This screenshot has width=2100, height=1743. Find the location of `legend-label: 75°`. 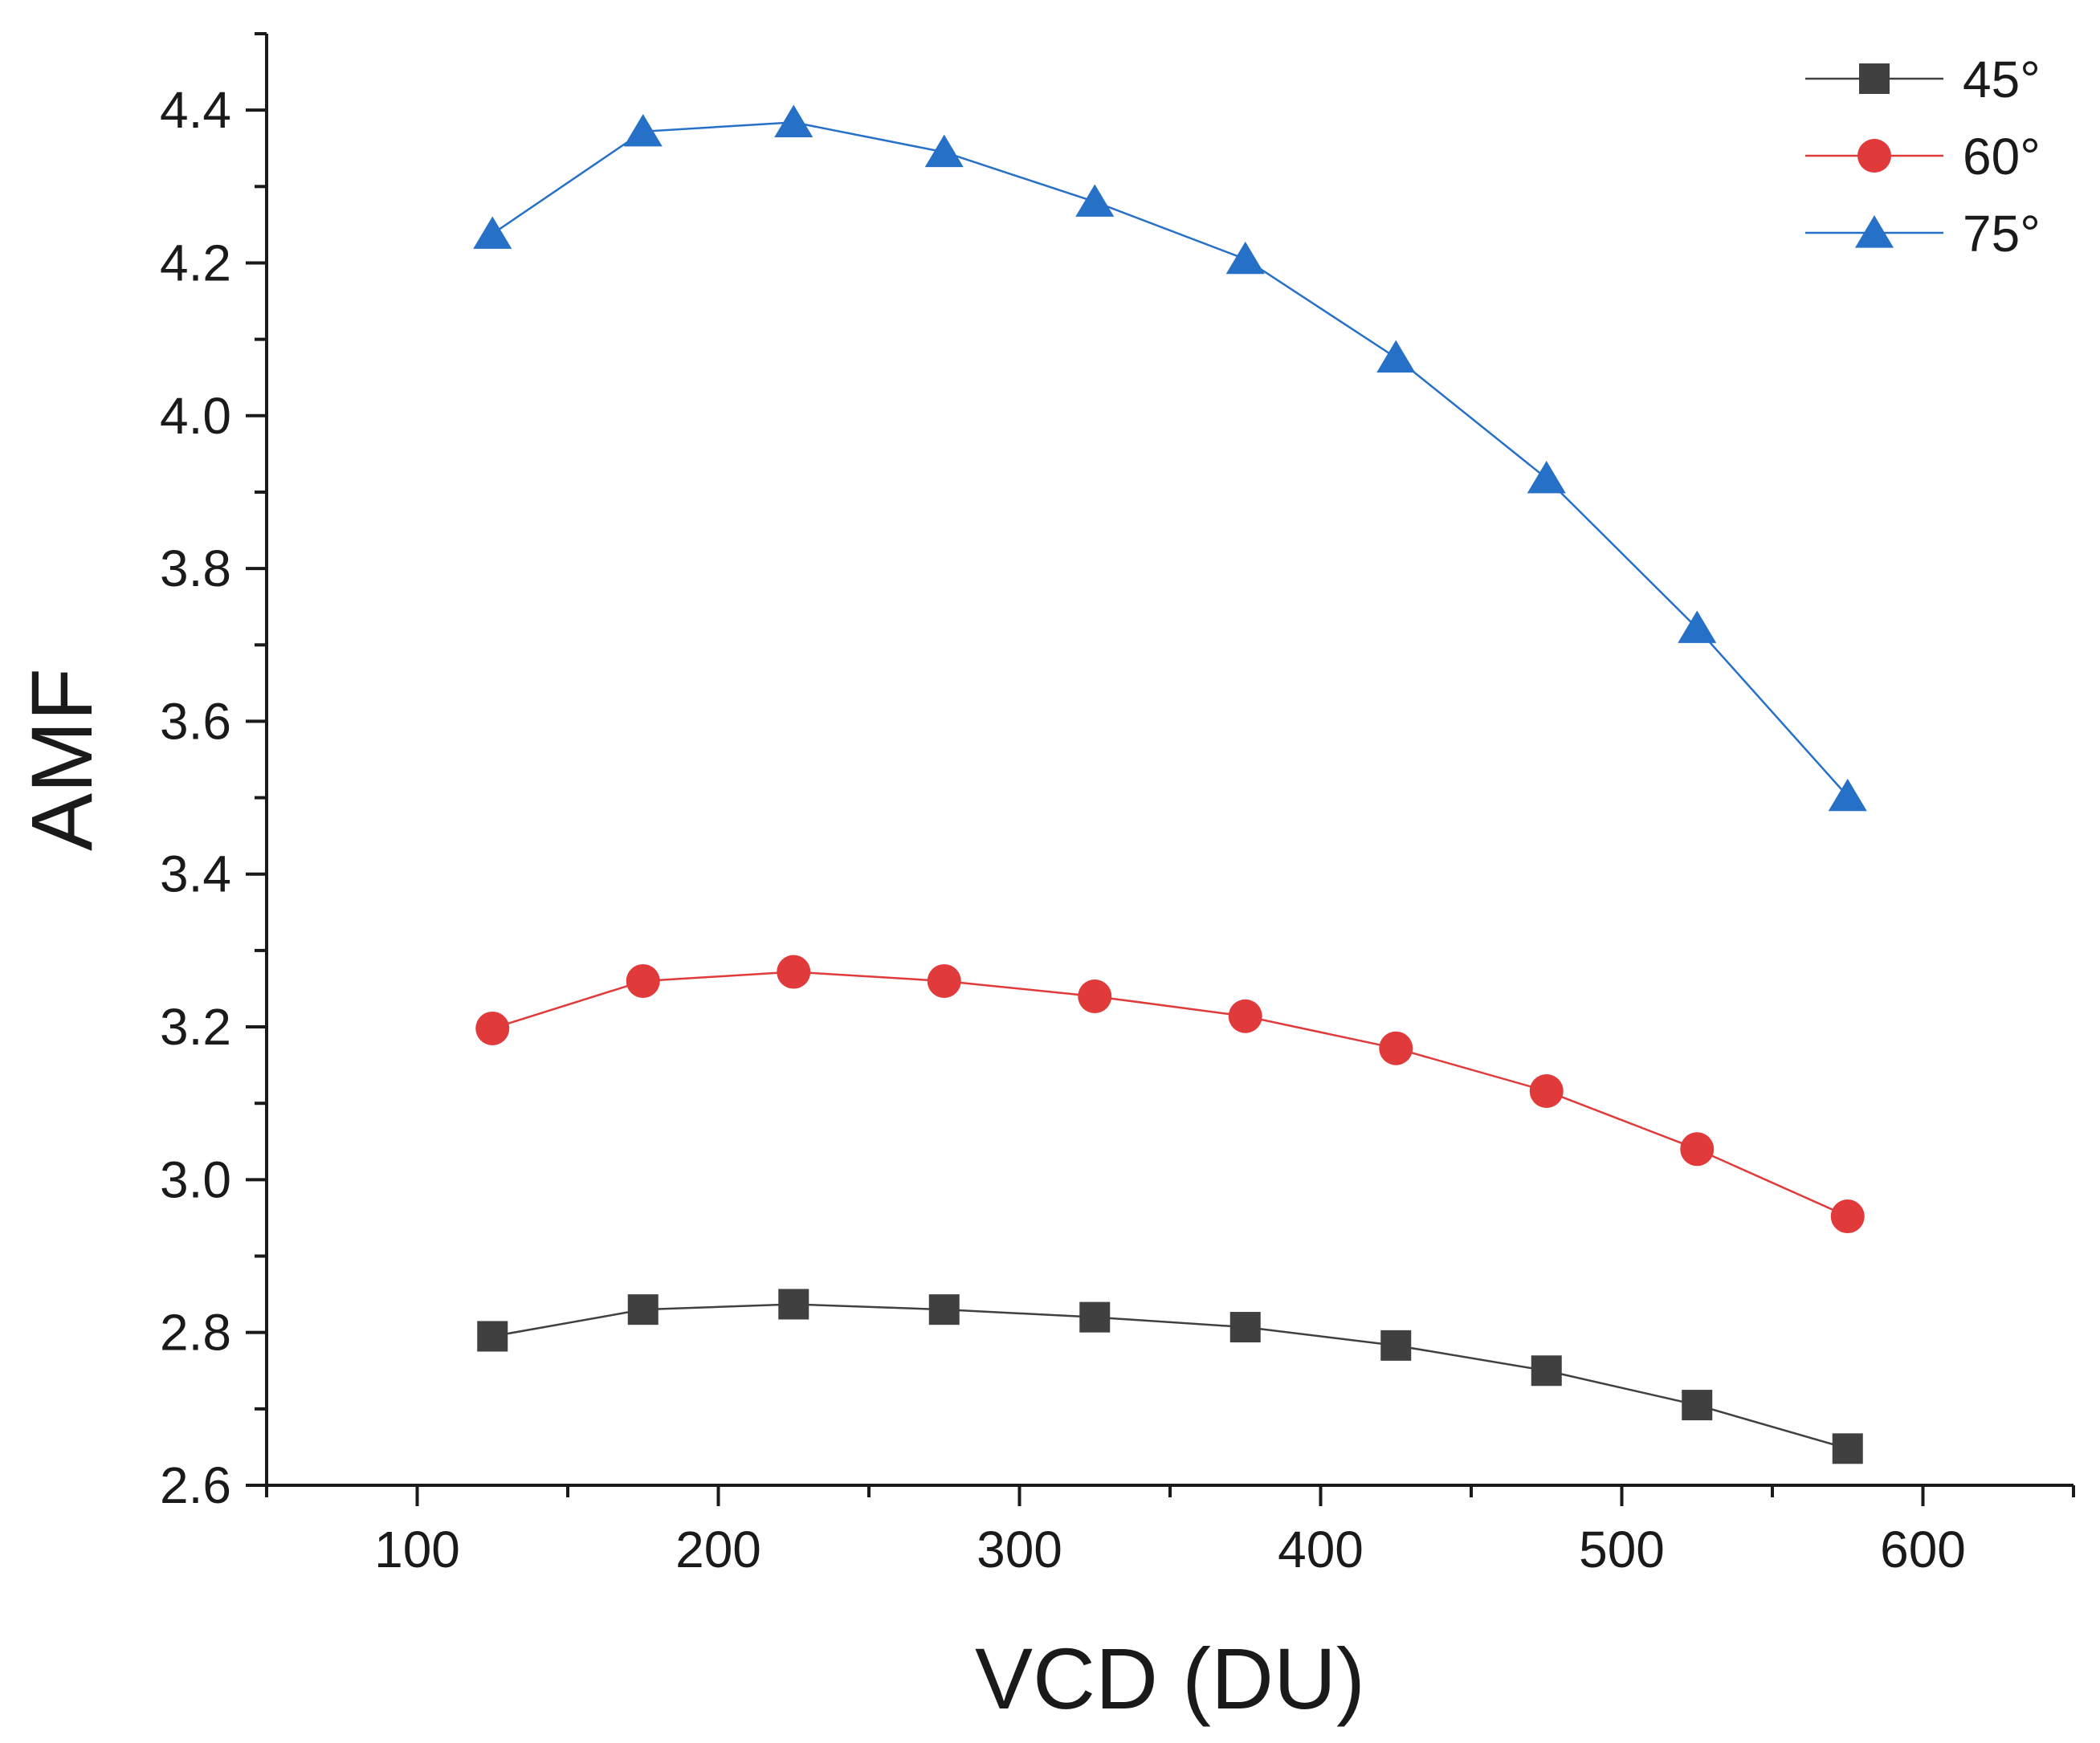

legend-label: 75° is located at coordinates (2002, 234).